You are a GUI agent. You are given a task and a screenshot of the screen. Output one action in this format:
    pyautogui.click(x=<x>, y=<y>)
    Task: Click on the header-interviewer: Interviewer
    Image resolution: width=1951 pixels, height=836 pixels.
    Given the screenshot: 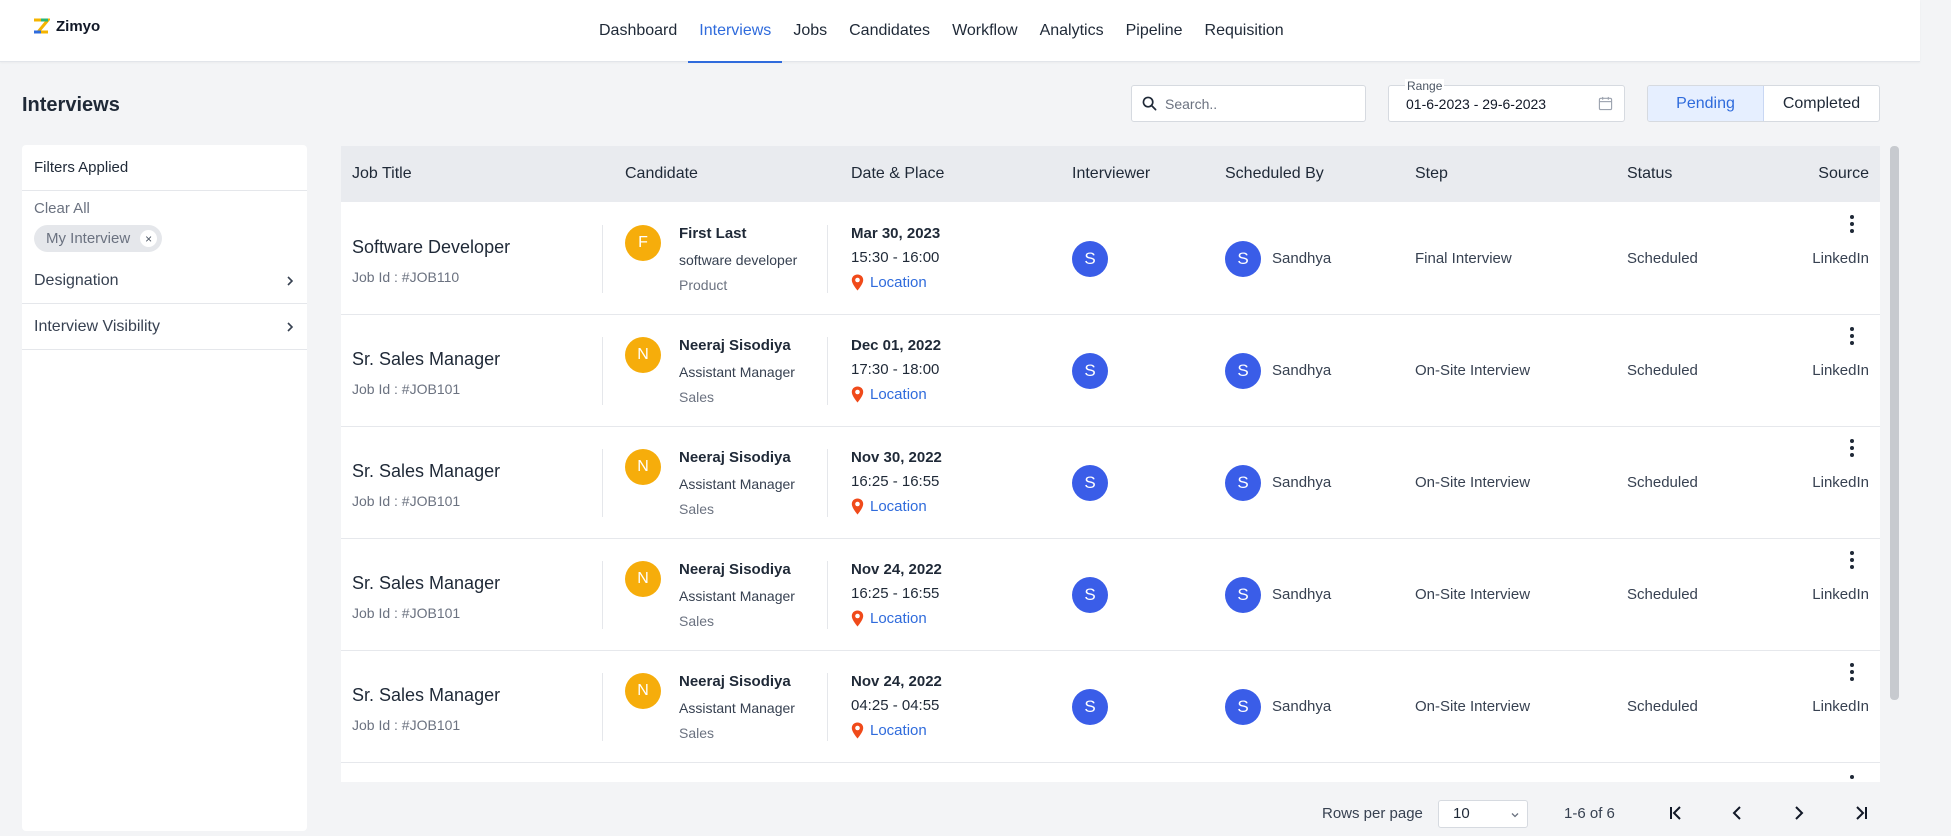 What is the action you would take?
    pyautogui.click(x=1111, y=173)
    